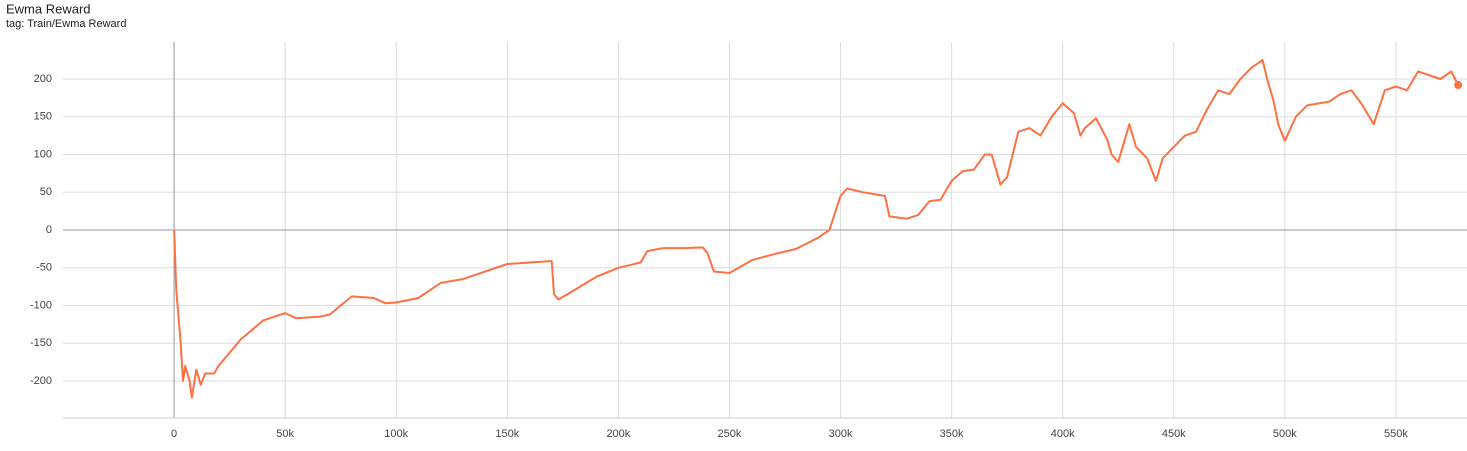  Describe the element at coordinates (41, 381) in the screenshot. I see `y-tick-label: -200` at that location.